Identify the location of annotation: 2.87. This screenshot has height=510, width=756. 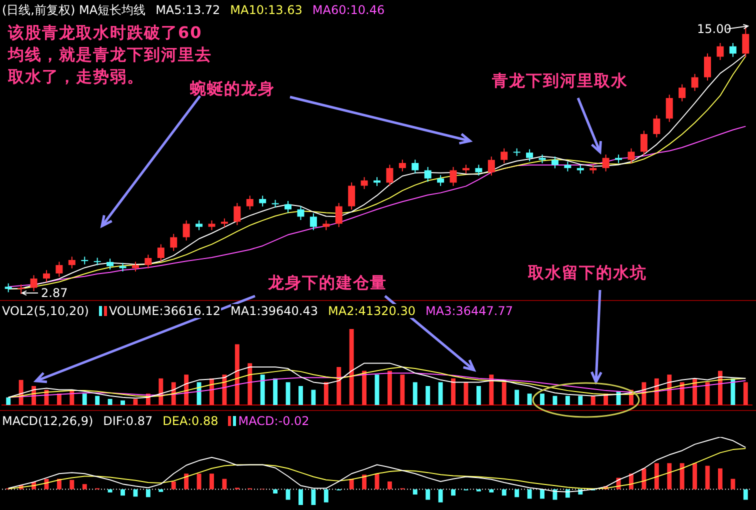
(54, 293).